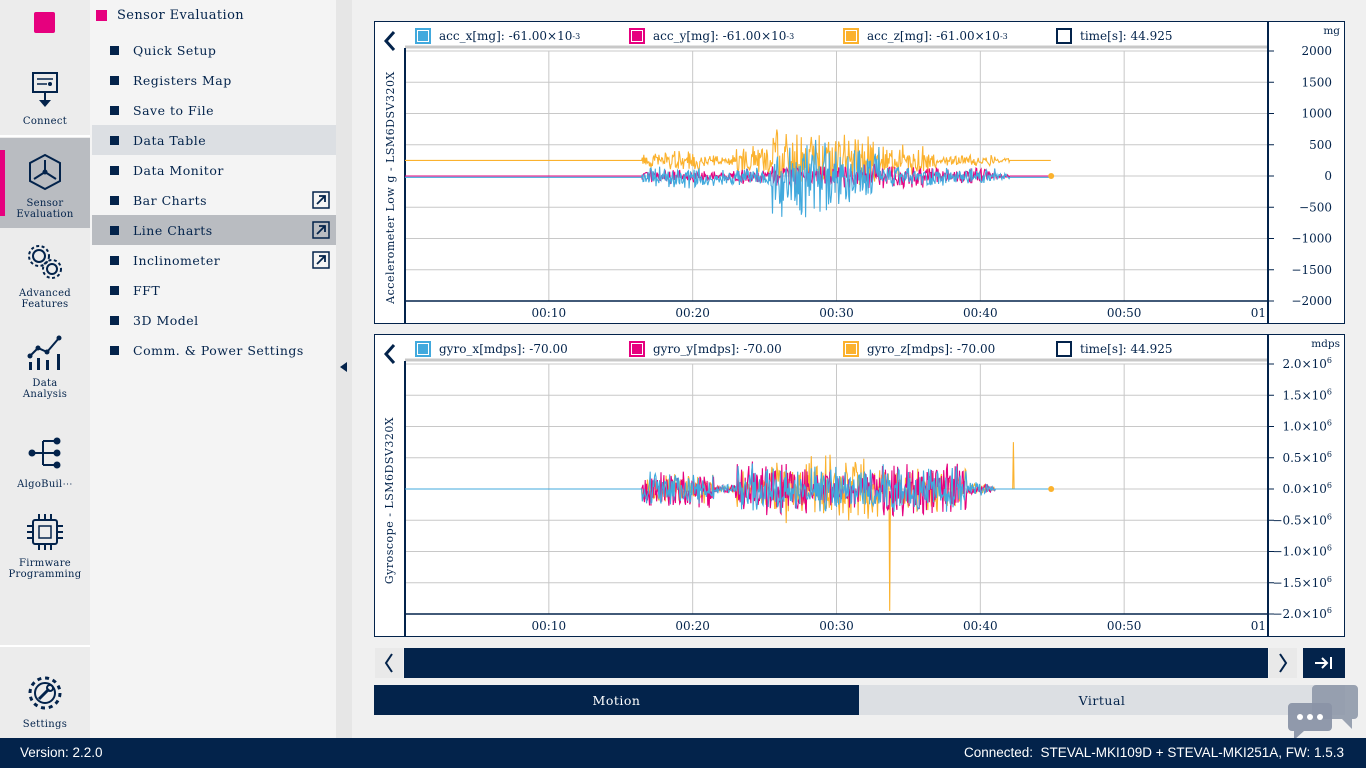 The width and height of the screenshot is (1366, 768). I want to click on y-tick-label: −1000, so click(1311, 239).